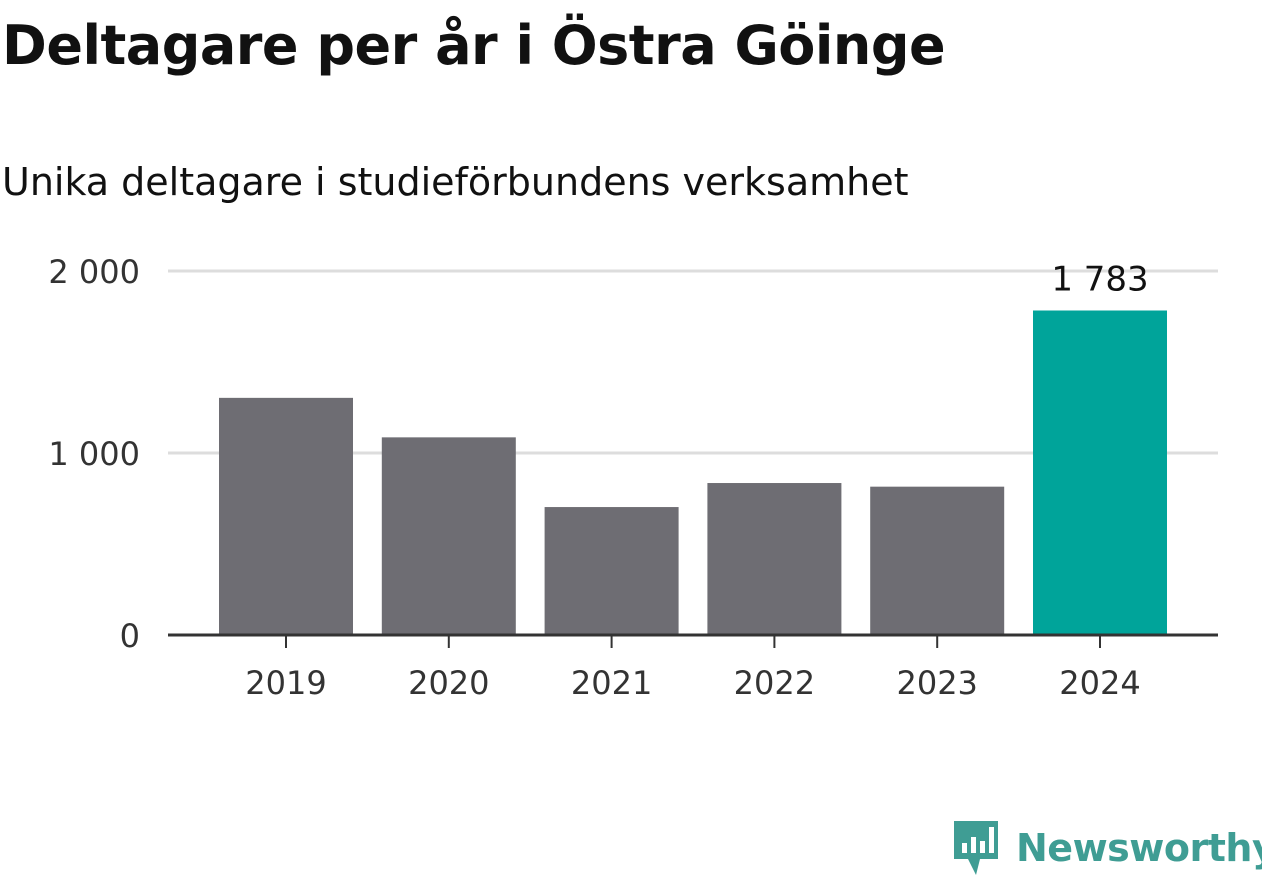  I want to click on data-label: 1 783, so click(1099, 279).